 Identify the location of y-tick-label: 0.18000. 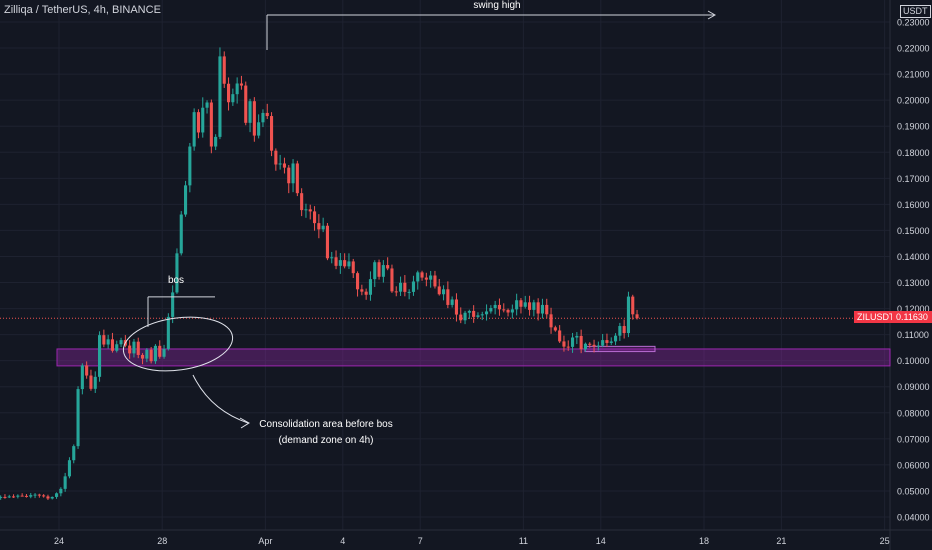
(913, 153).